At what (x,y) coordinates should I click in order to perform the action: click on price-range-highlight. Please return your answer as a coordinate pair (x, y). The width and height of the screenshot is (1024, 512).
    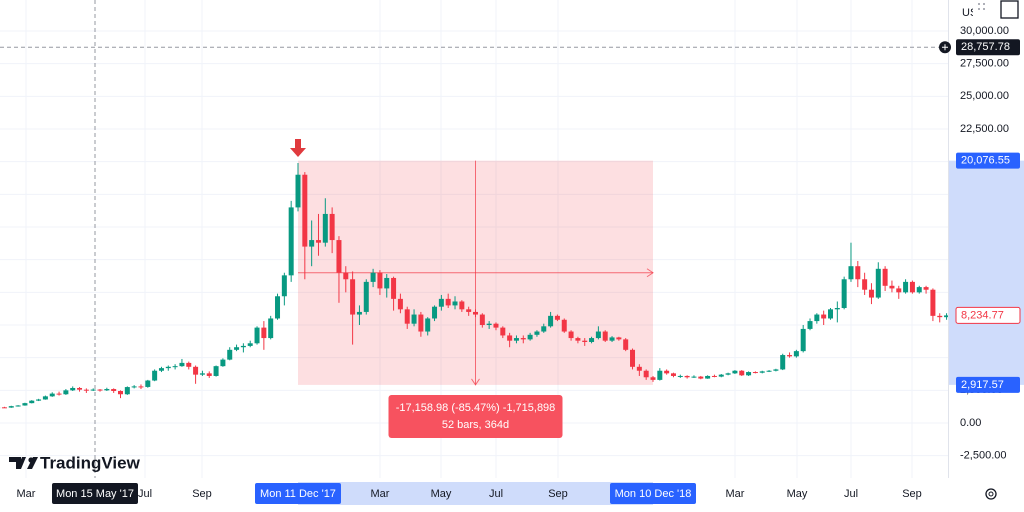
    Looking at the image, I should click on (986, 273).